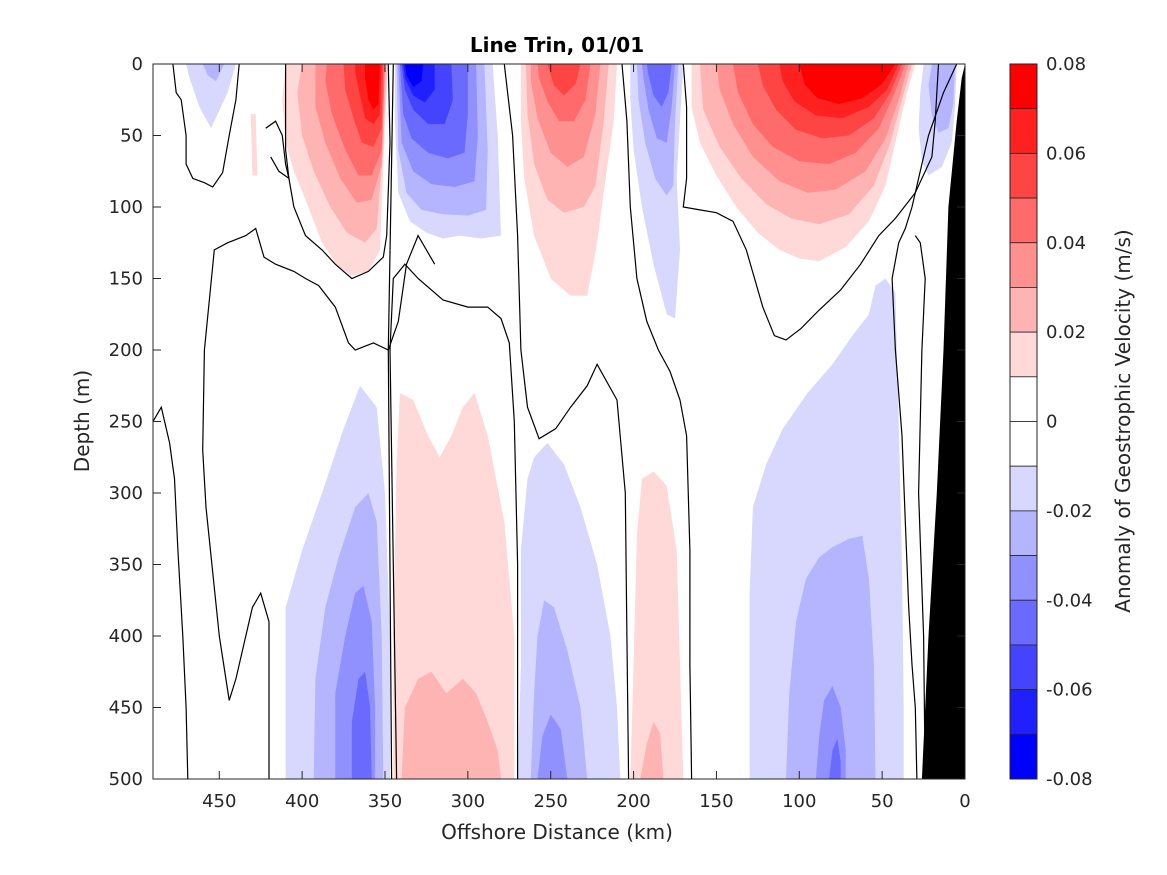 This screenshot has width=1167, height=875. I want to click on x-tick-label: 150, so click(716, 801).